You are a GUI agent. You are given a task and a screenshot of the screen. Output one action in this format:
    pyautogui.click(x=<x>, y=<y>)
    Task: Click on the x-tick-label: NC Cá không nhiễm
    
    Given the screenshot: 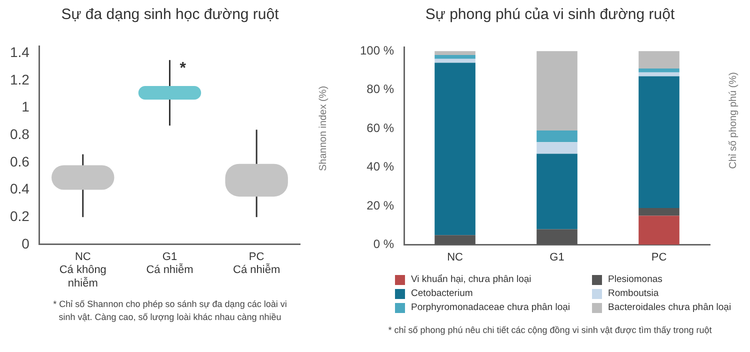 What is the action you would take?
    pyautogui.click(x=82, y=270)
    